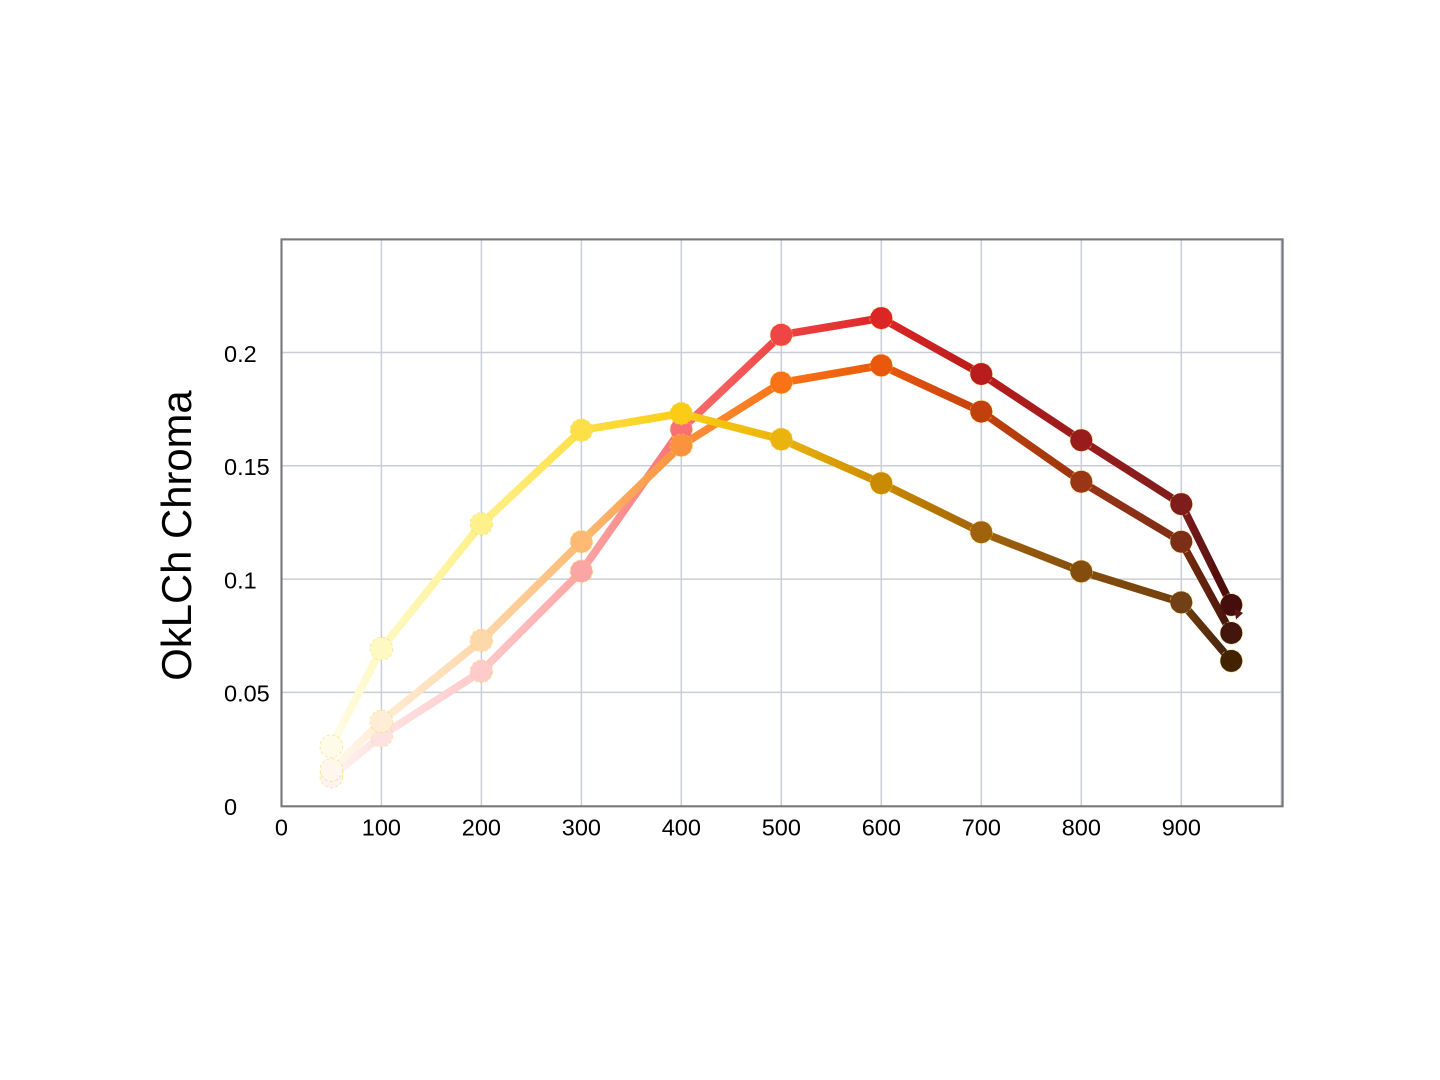 This screenshot has height=1080, width=1440. I want to click on svg-text: 900, so click(1181, 828).